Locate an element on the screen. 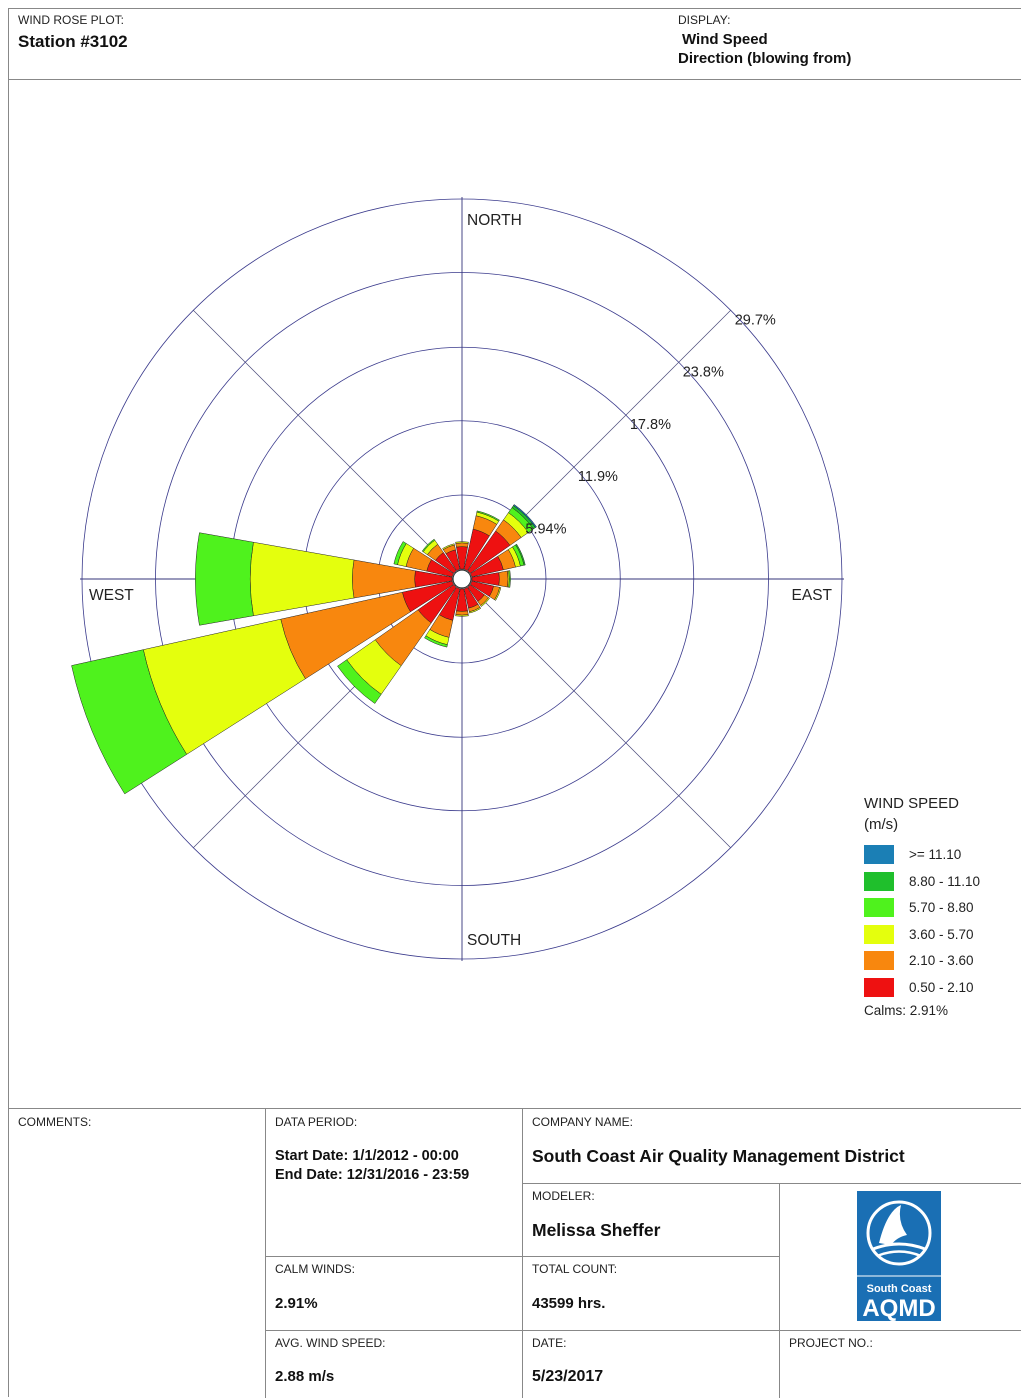  calm-center-circle is located at coordinates (462, 579).